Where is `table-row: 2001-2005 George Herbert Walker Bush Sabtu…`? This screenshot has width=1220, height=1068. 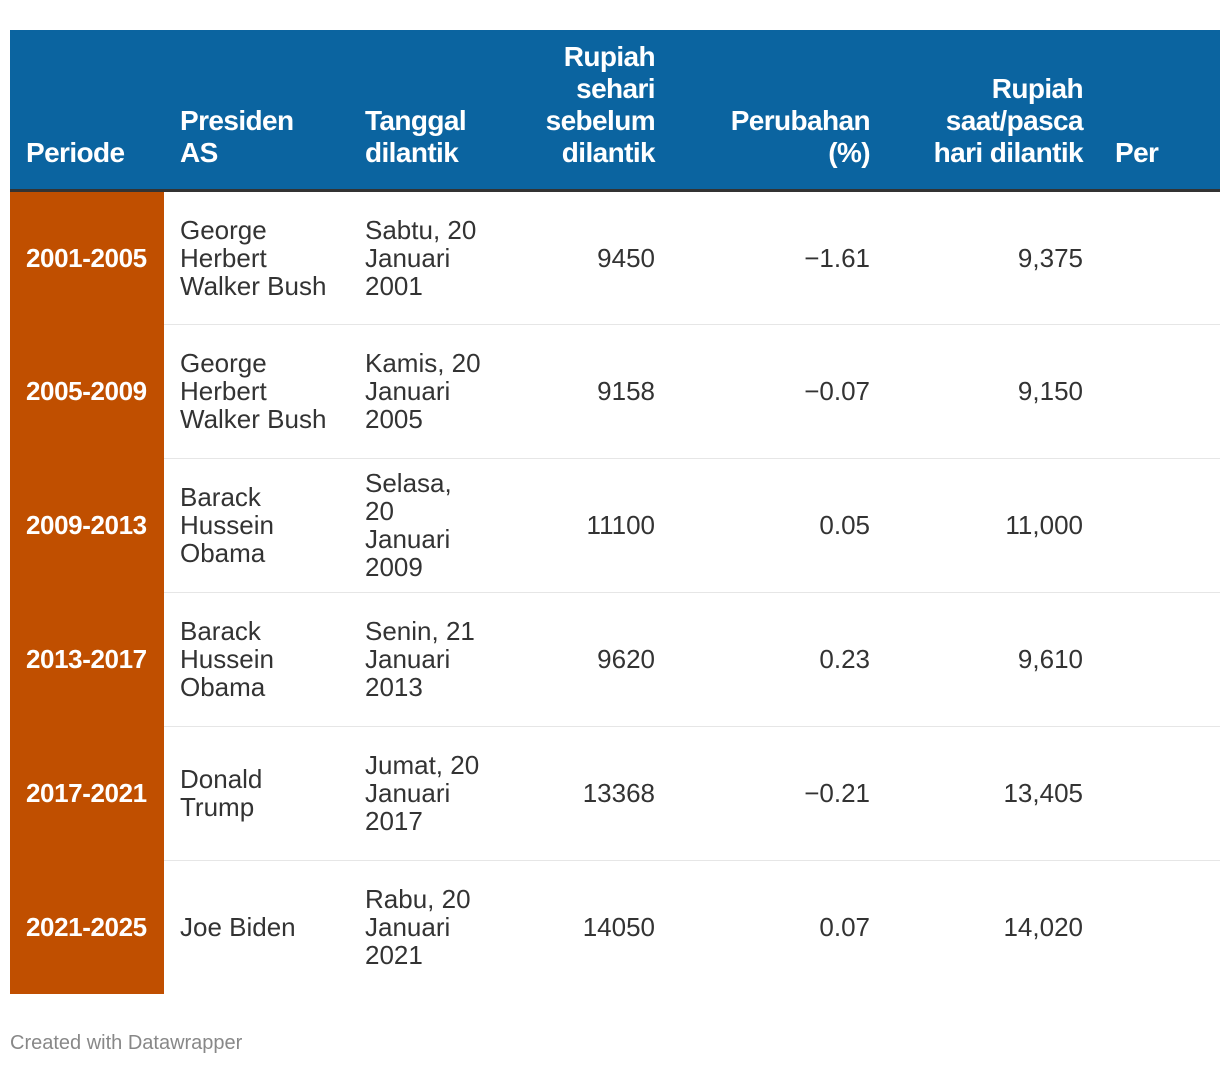 table-row: 2001-2005 George Herbert Walker Bush Sabtu… is located at coordinates (615, 257).